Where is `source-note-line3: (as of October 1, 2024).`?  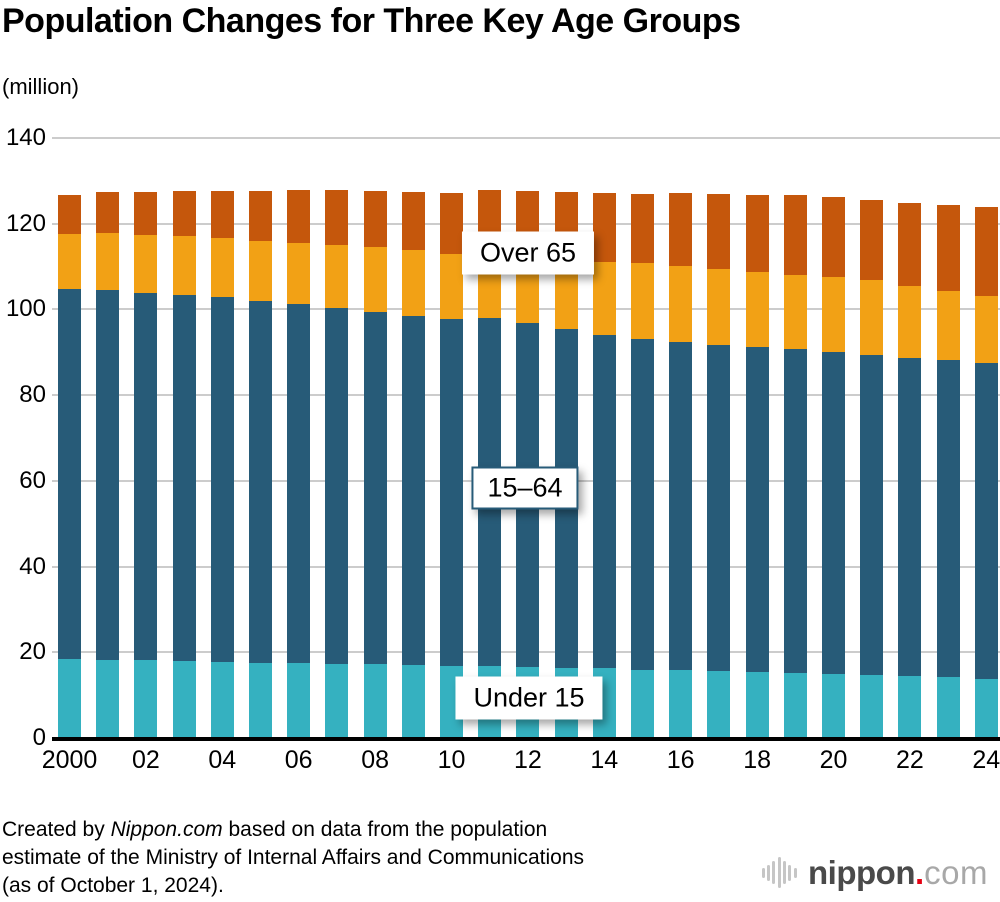
source-note-line3: (as of October 1, 2024). is located at coordinates (113, 885).